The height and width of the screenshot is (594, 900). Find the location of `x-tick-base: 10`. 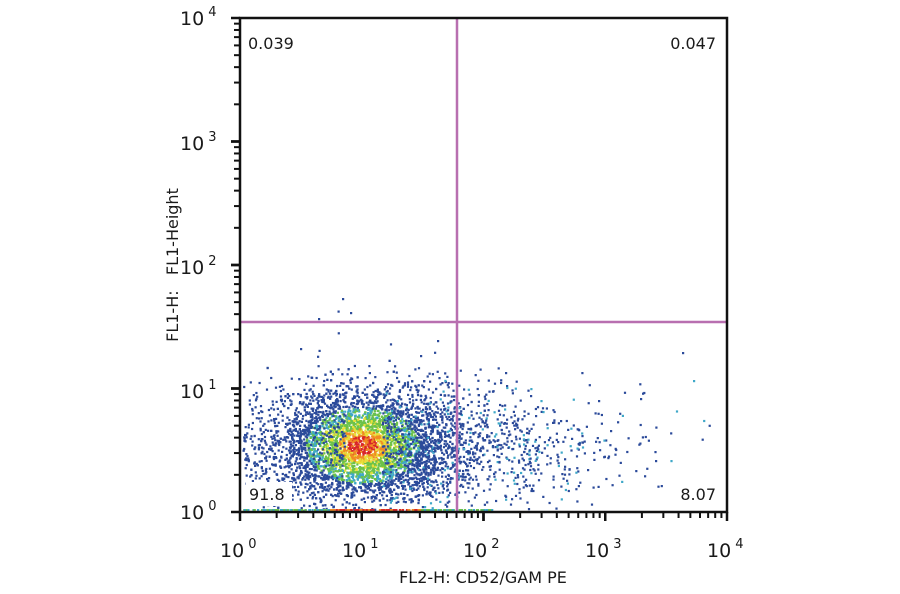

x-tick-base: 10 is located at coordinates (232, 551).